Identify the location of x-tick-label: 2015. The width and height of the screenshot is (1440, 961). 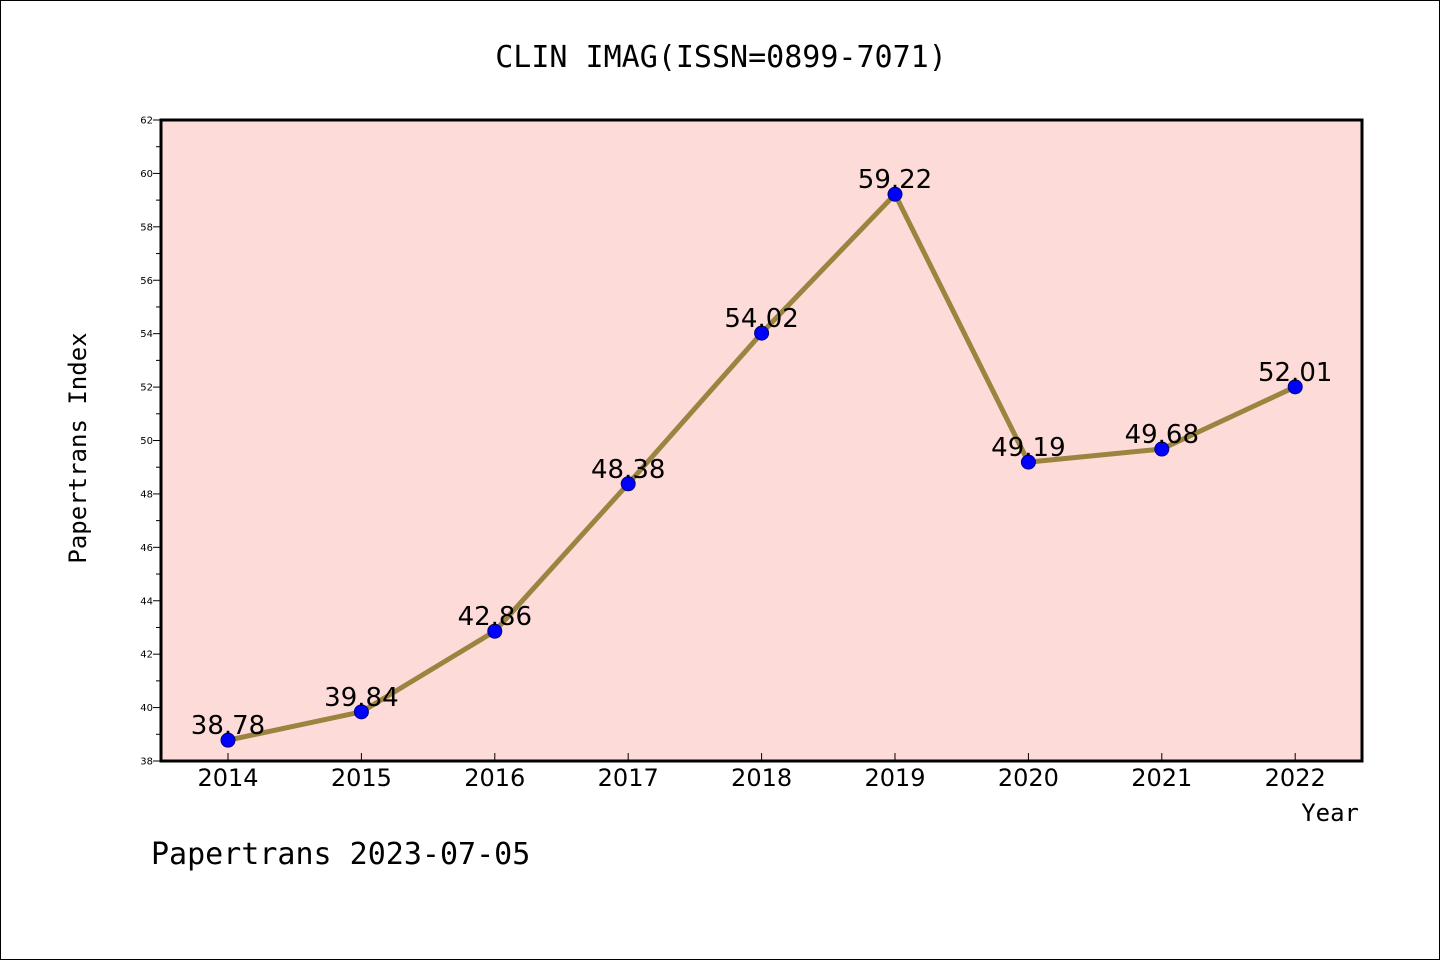
(361, 778).